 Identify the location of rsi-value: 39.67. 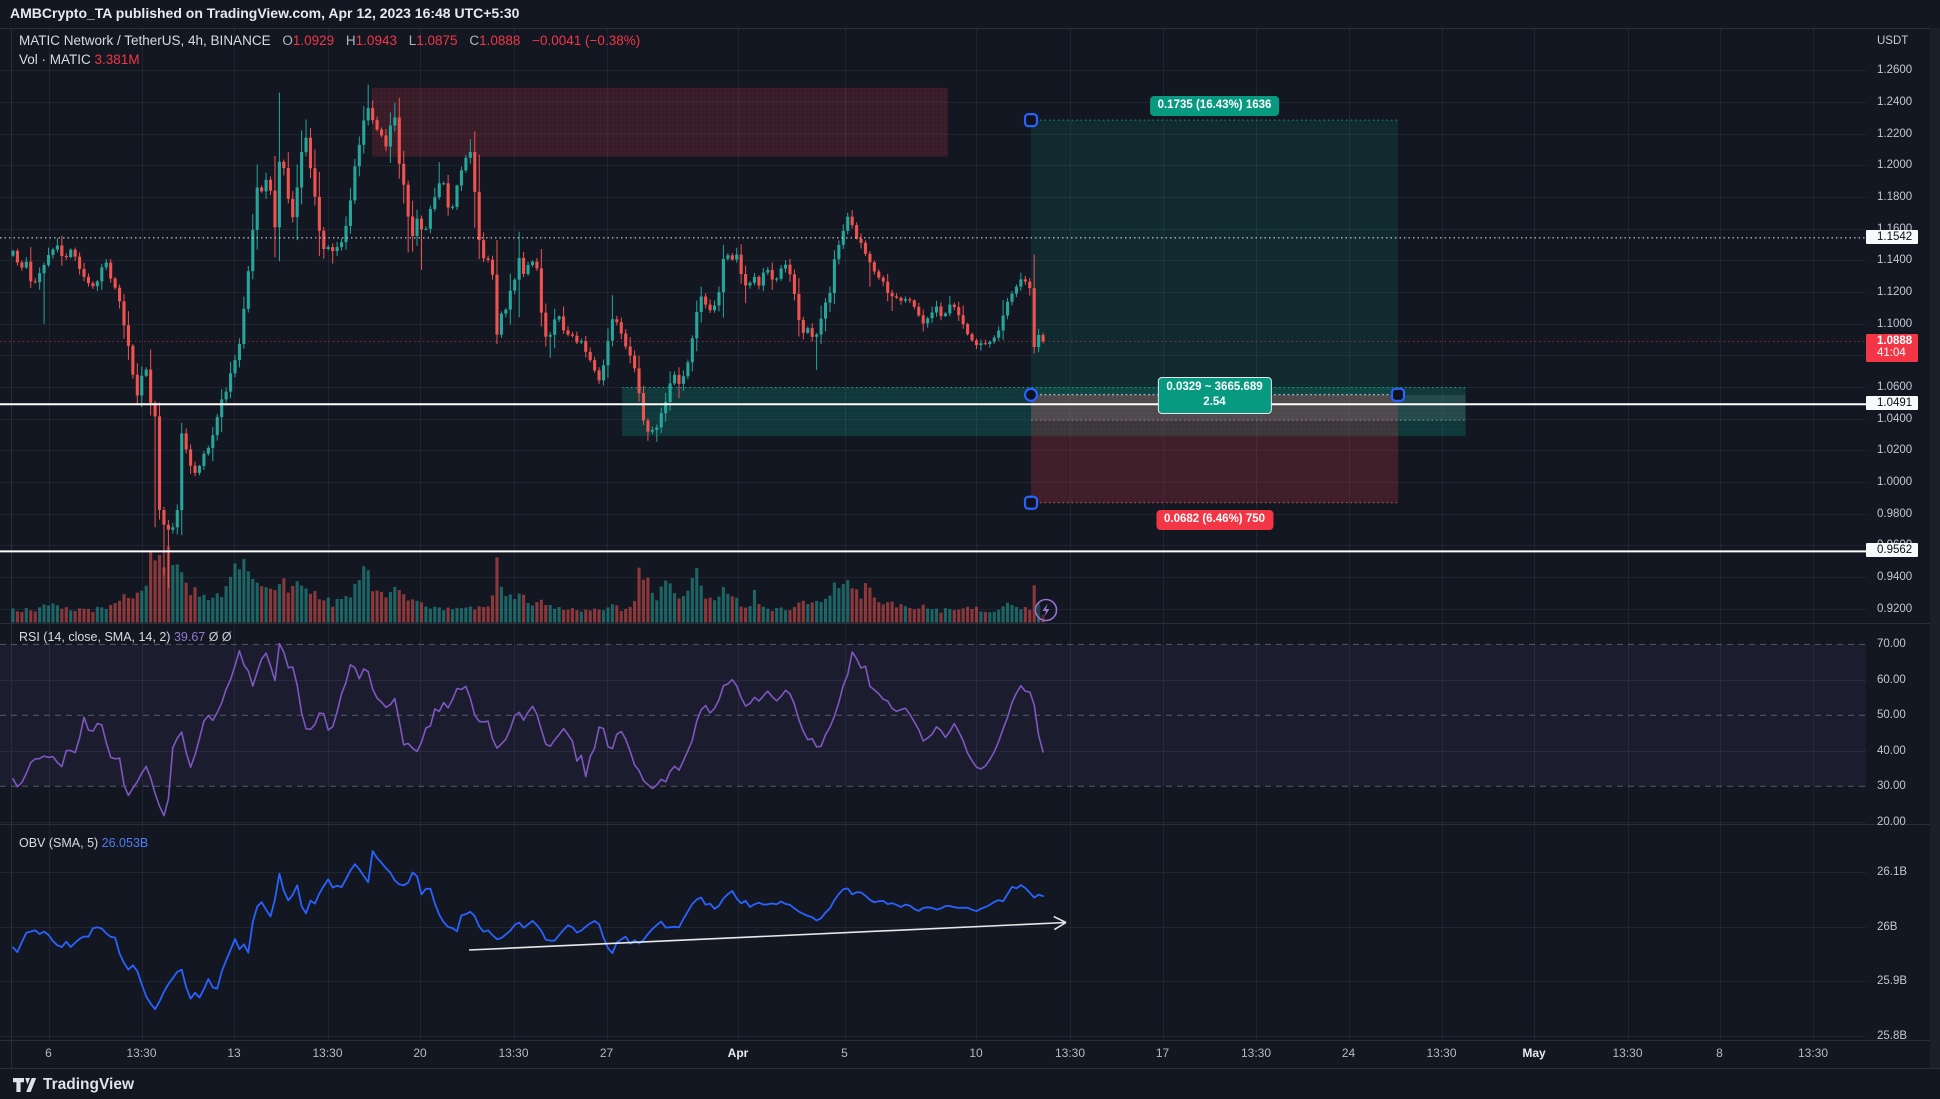
(189, 637).